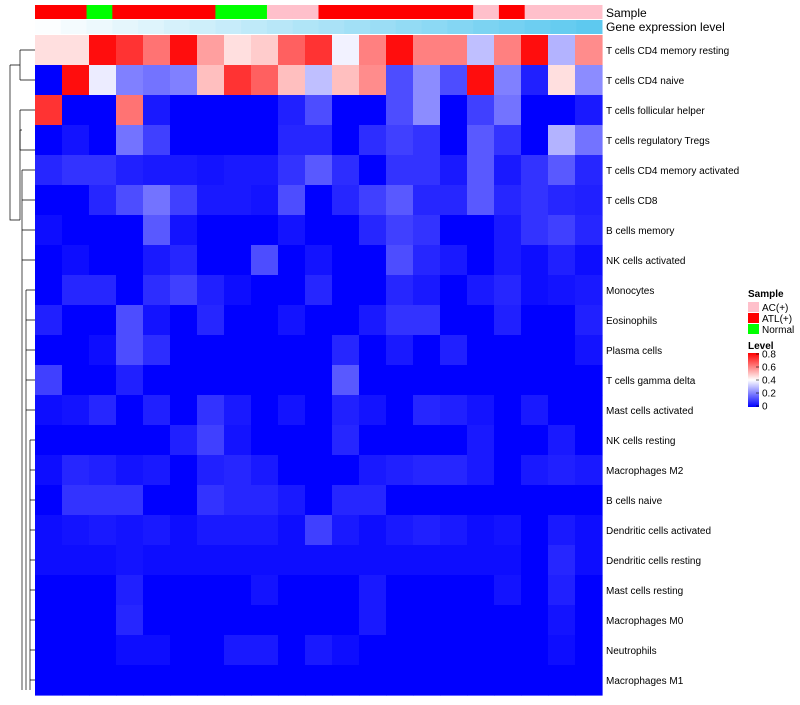 The image size is (800, 705). I want to click on legend-level-tick-label: 0.2, so click(769, 394).